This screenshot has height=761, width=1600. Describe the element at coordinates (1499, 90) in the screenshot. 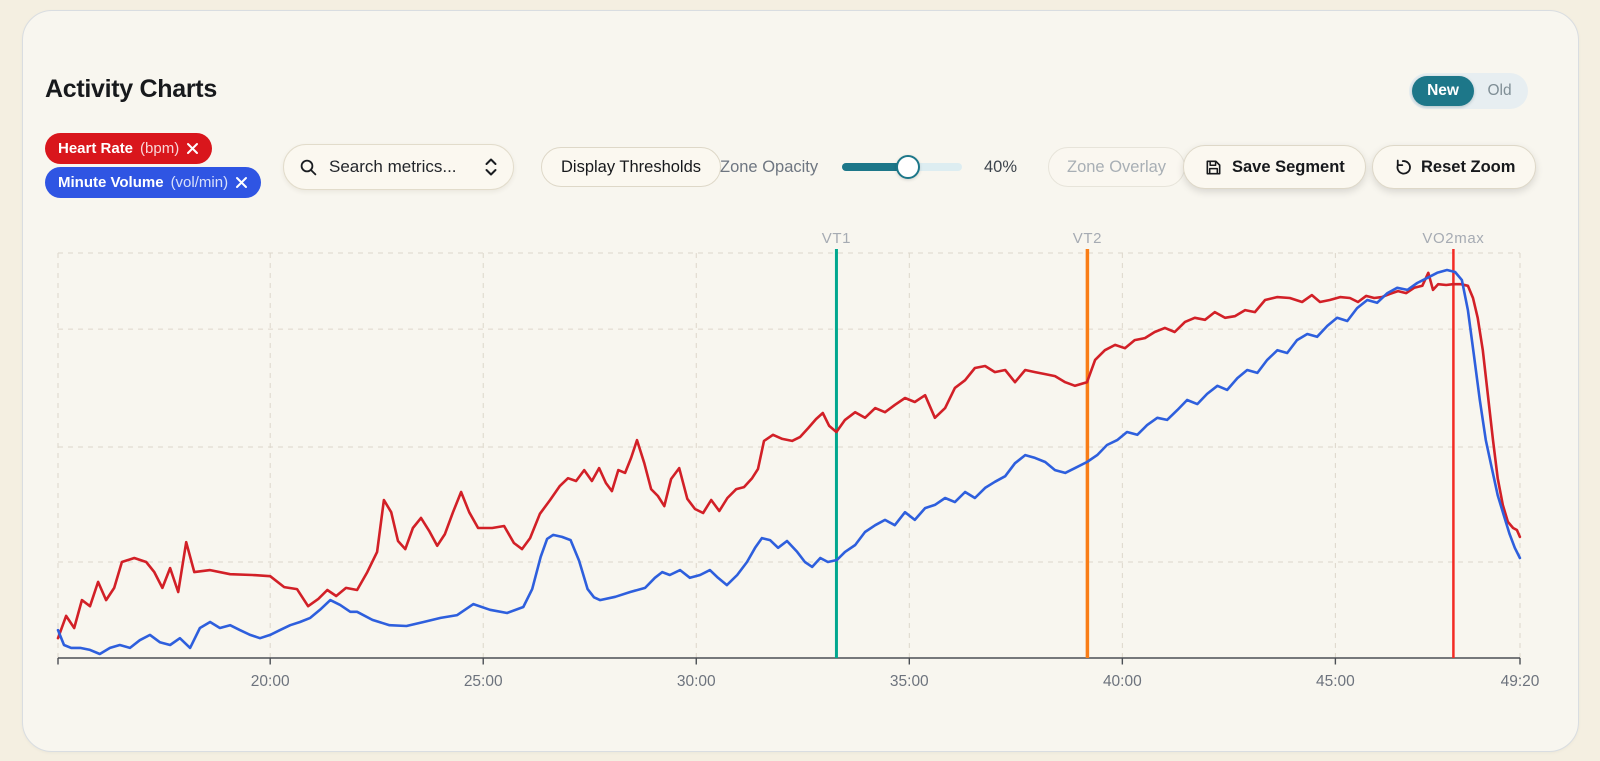

I see `toggle-option-old: Old` at that location.